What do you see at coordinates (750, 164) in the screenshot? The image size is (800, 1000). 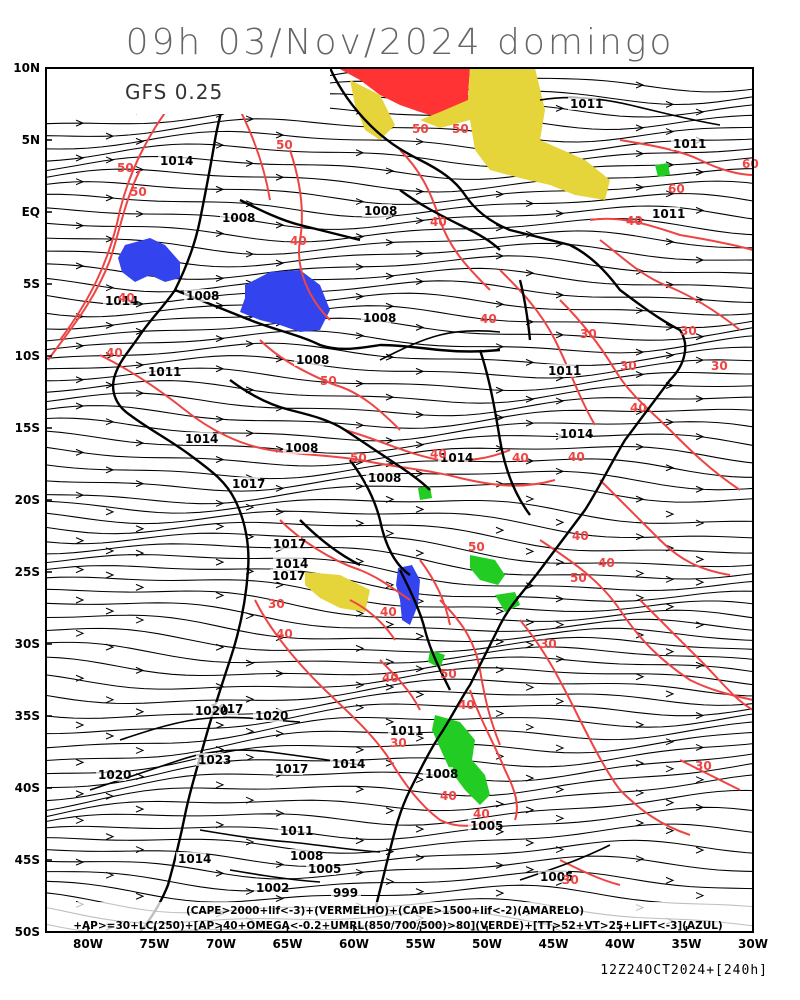 I see `contour-label: 60` at bounding box center [750, 164].